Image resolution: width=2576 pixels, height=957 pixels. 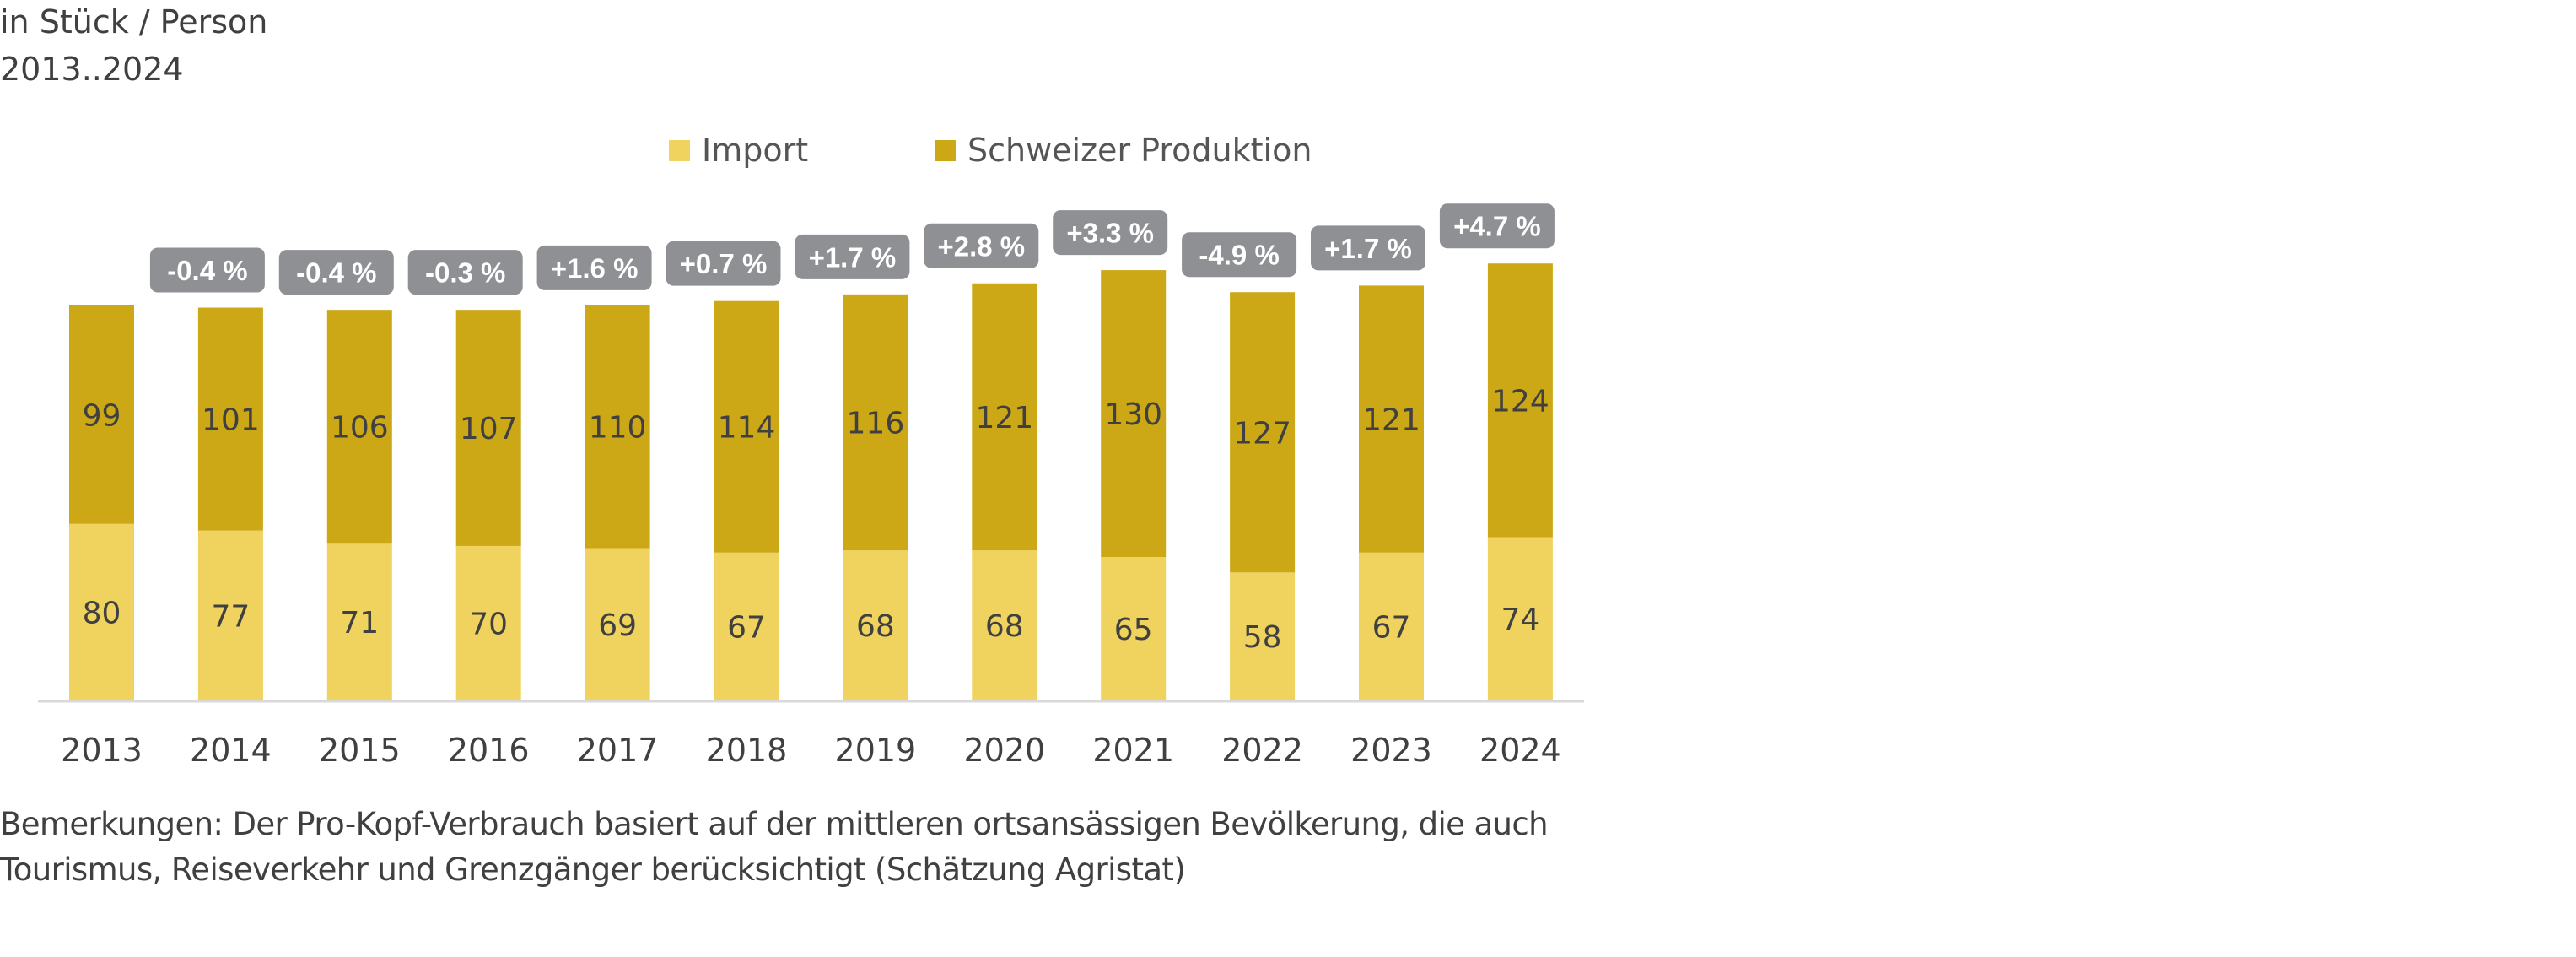 I want to click on bar-import-2019, so click(x=875, y=625).